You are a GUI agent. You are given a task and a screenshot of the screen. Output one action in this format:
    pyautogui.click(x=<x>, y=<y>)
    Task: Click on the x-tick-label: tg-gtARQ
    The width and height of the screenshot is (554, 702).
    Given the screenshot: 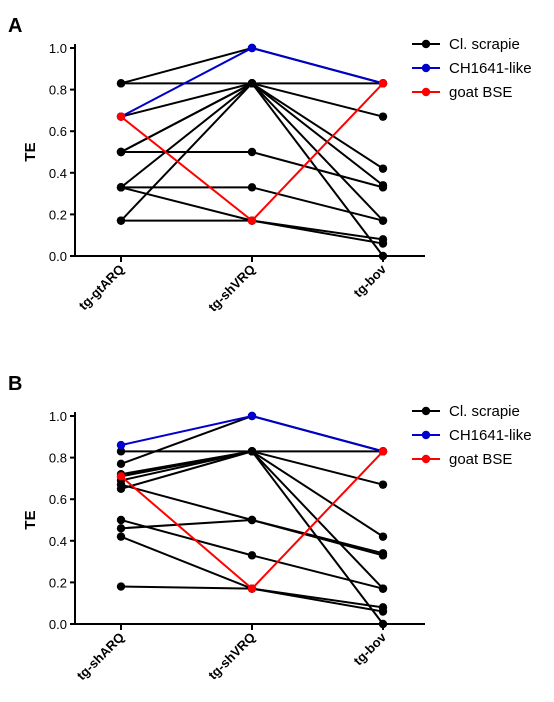 What is the action you would take?
    pyautogui.click(x=101, y=287)
    